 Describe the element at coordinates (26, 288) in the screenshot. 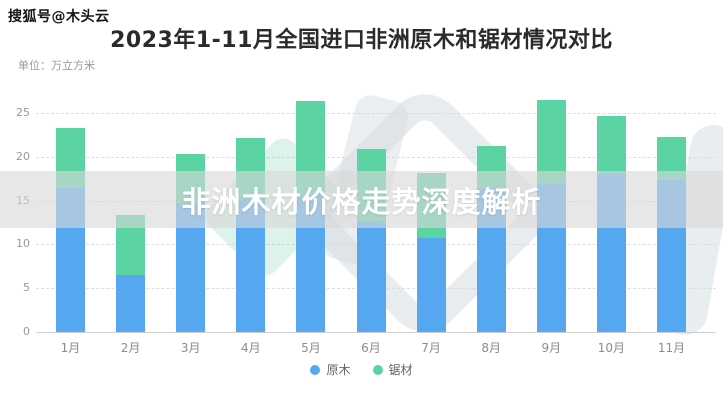

I see `y-axis-tick-5: 5` at that location.